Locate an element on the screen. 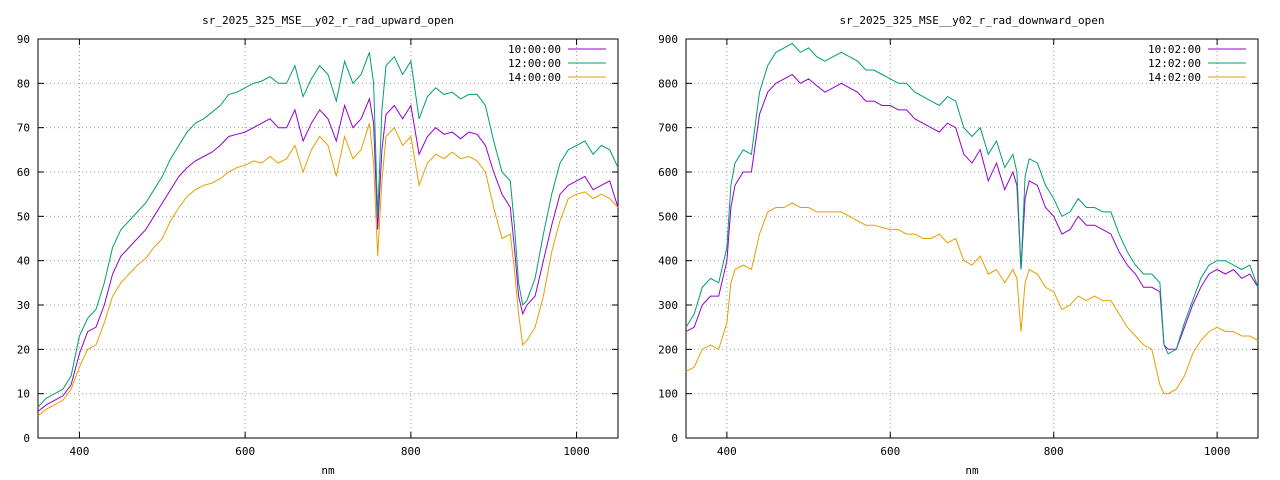 The image size is (1280, 480). y-tick-label: 800 is located at coordinates (668, 83).